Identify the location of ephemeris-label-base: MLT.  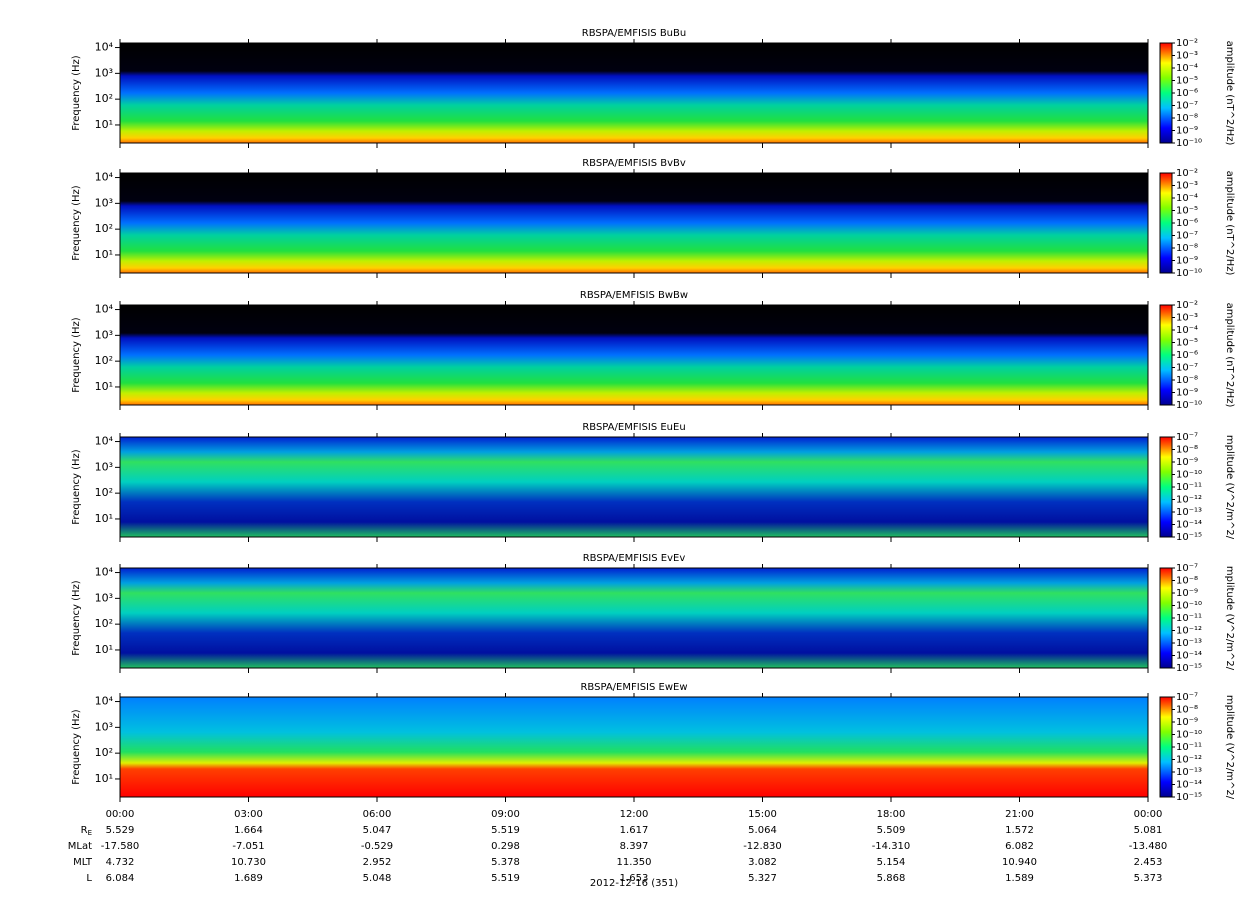
(83, 862).